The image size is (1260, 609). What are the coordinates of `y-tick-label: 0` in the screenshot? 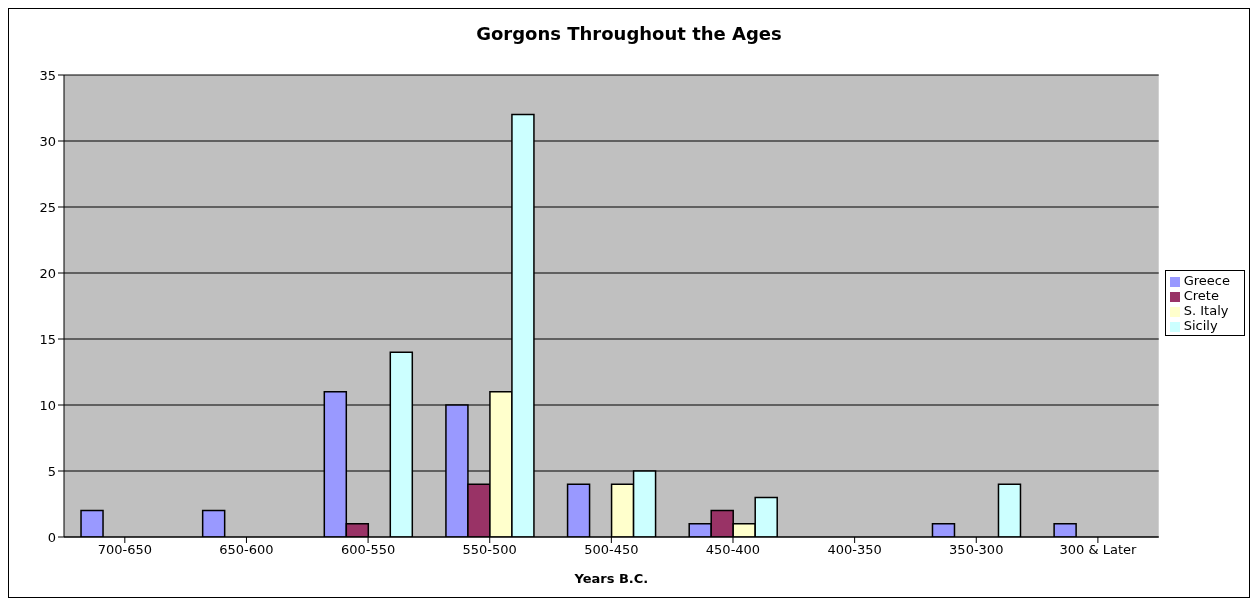 It's located at (51, 537).